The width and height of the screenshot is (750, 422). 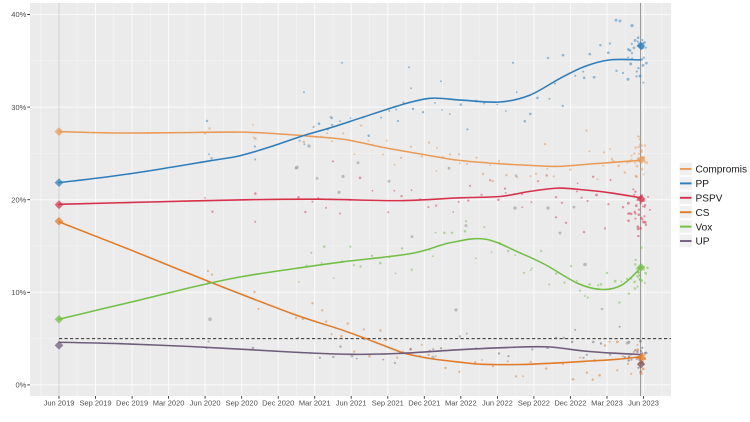 What do you see at coordinates (703, 184) in the screenshot?
I see `svg-text: PP` at bounding box center [703, 184].